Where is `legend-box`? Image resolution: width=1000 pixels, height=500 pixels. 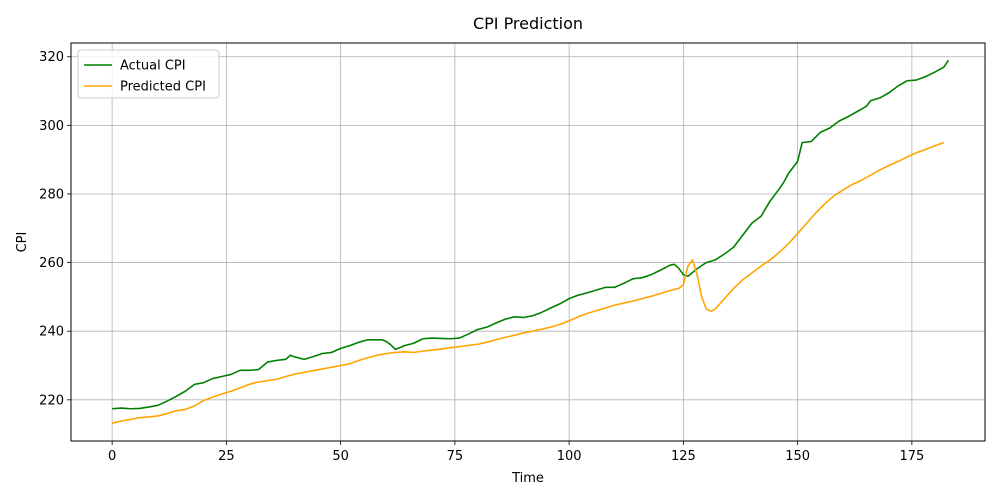 legend-box is located at coordinates (148, 74).